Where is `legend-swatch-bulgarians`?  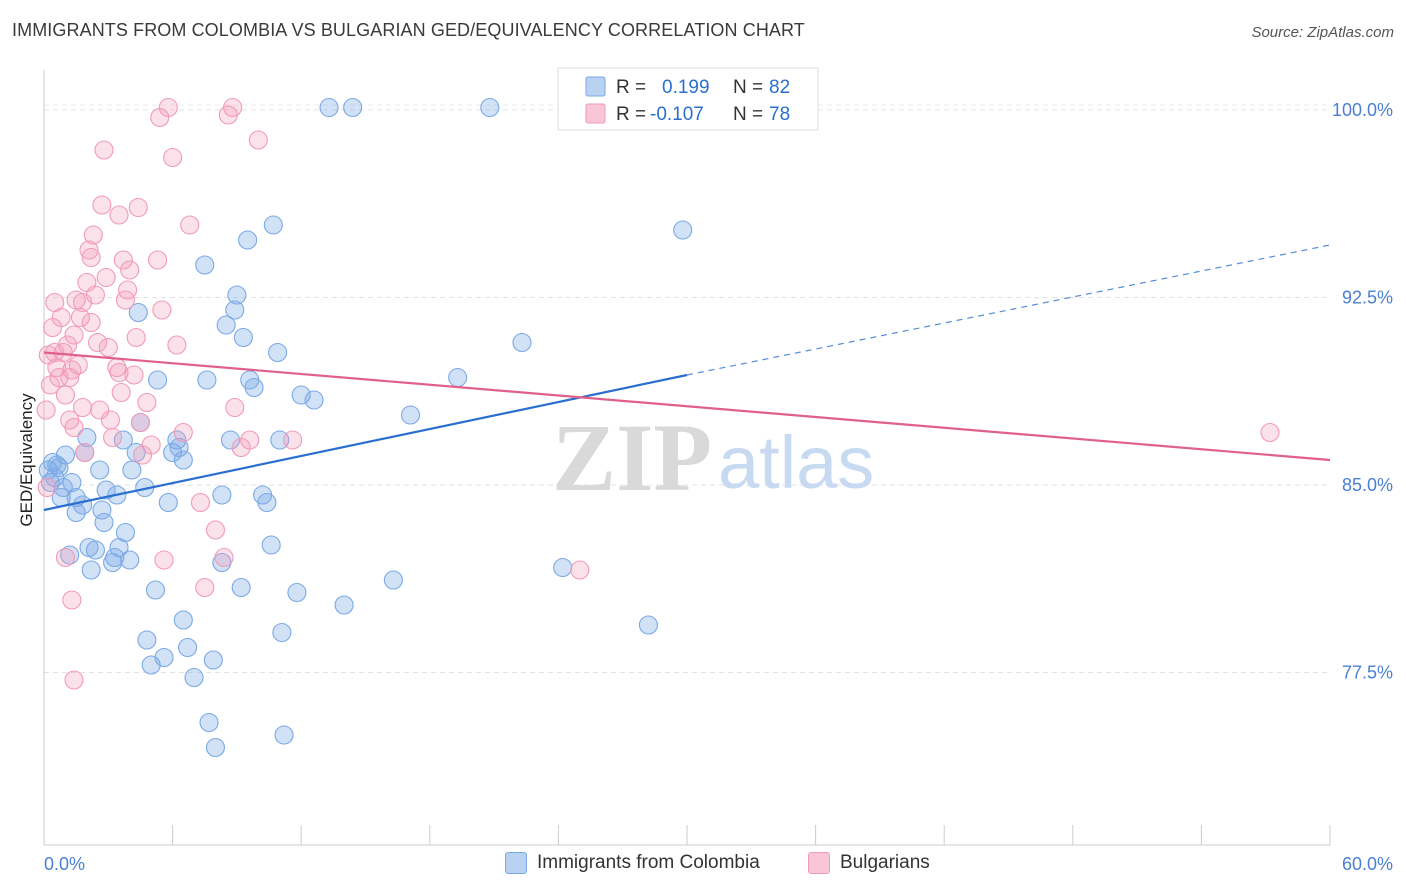
legend-swatch-bulgarians is located at coordinates (819, 863).